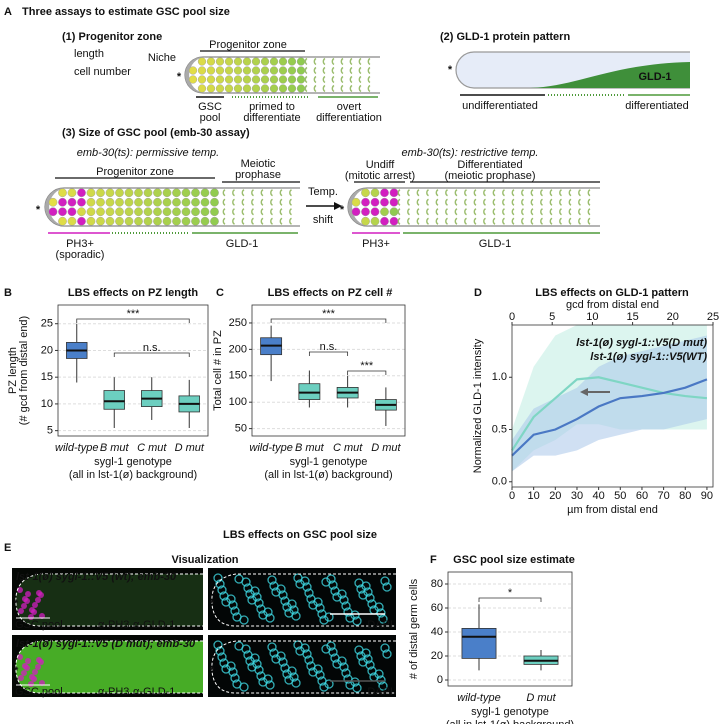 This screenshot has width=720, height=724. What do you see at coordinates (510, 721) in the screenshot?
I see `x-axis-sublabel: (all in lst-1(ø) background)` at bounding box center [510, 721].